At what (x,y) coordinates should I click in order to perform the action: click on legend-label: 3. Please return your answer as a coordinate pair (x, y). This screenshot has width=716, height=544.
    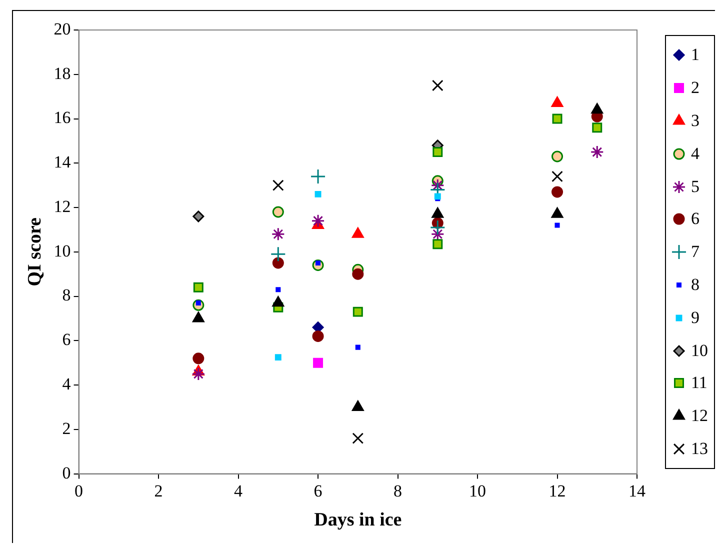
    Looking at the image, I should click on (695, 120).